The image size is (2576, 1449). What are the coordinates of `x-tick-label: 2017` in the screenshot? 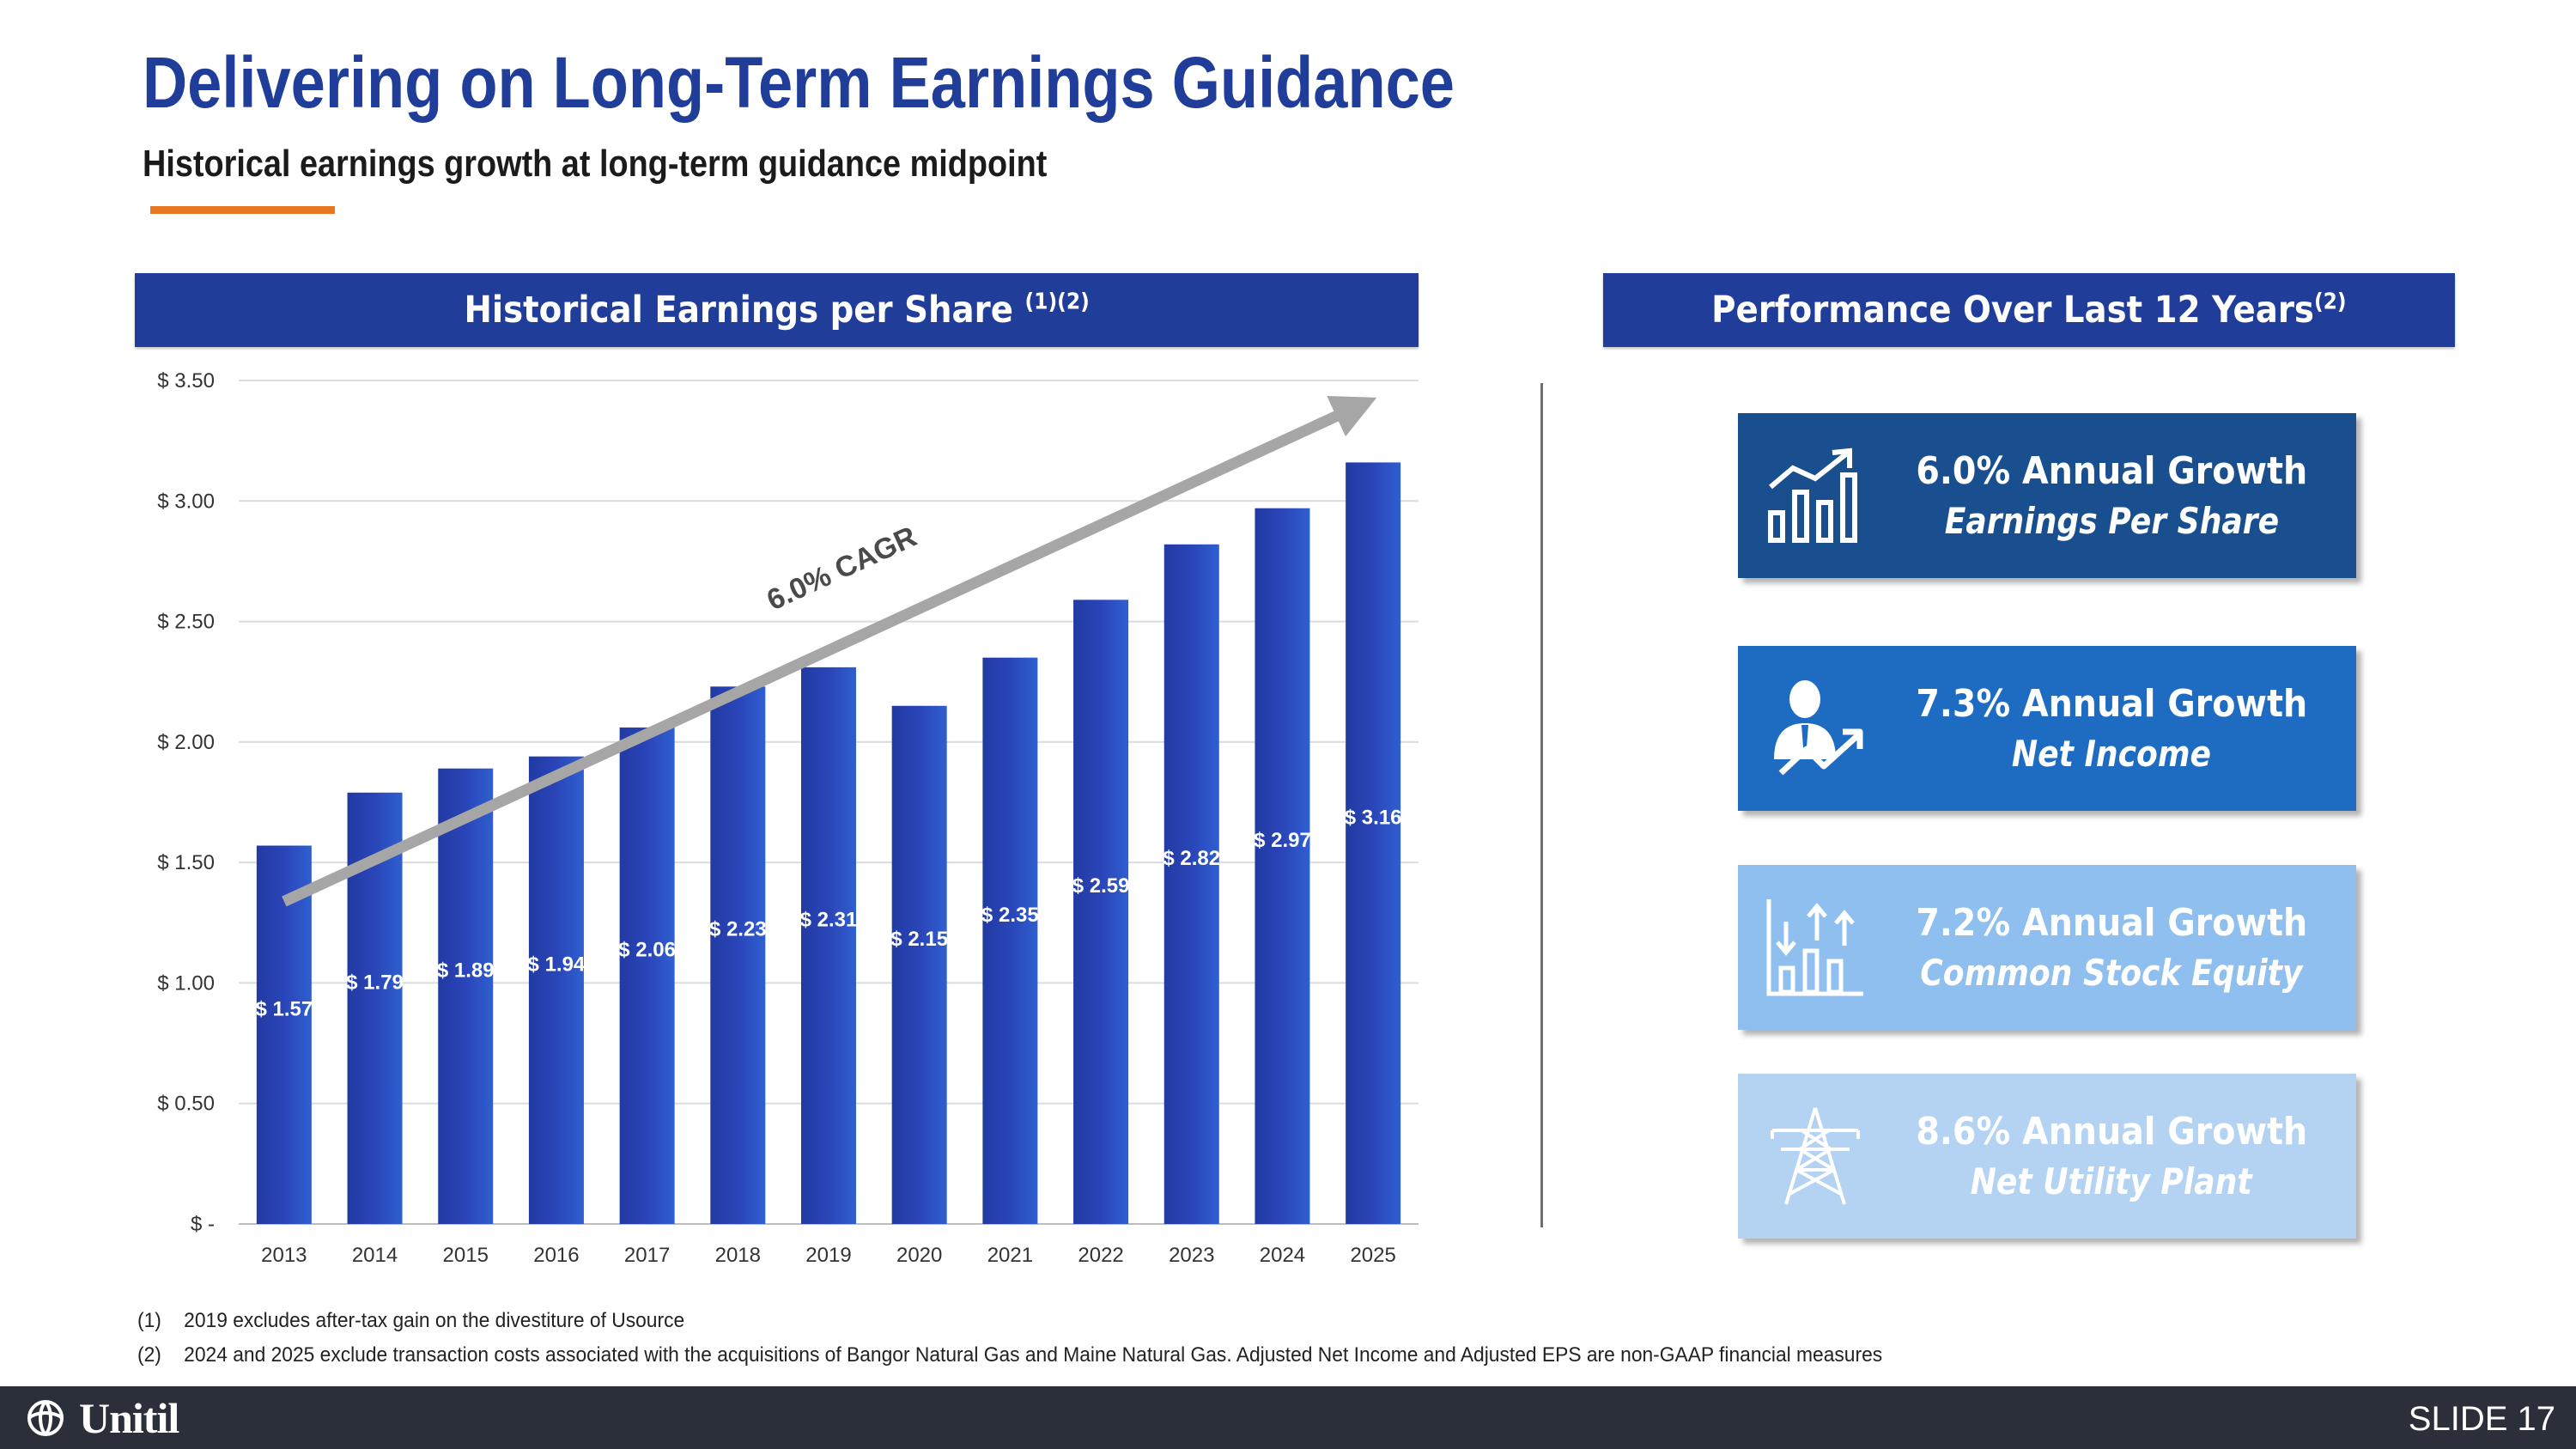 It's located at (647, 1255).